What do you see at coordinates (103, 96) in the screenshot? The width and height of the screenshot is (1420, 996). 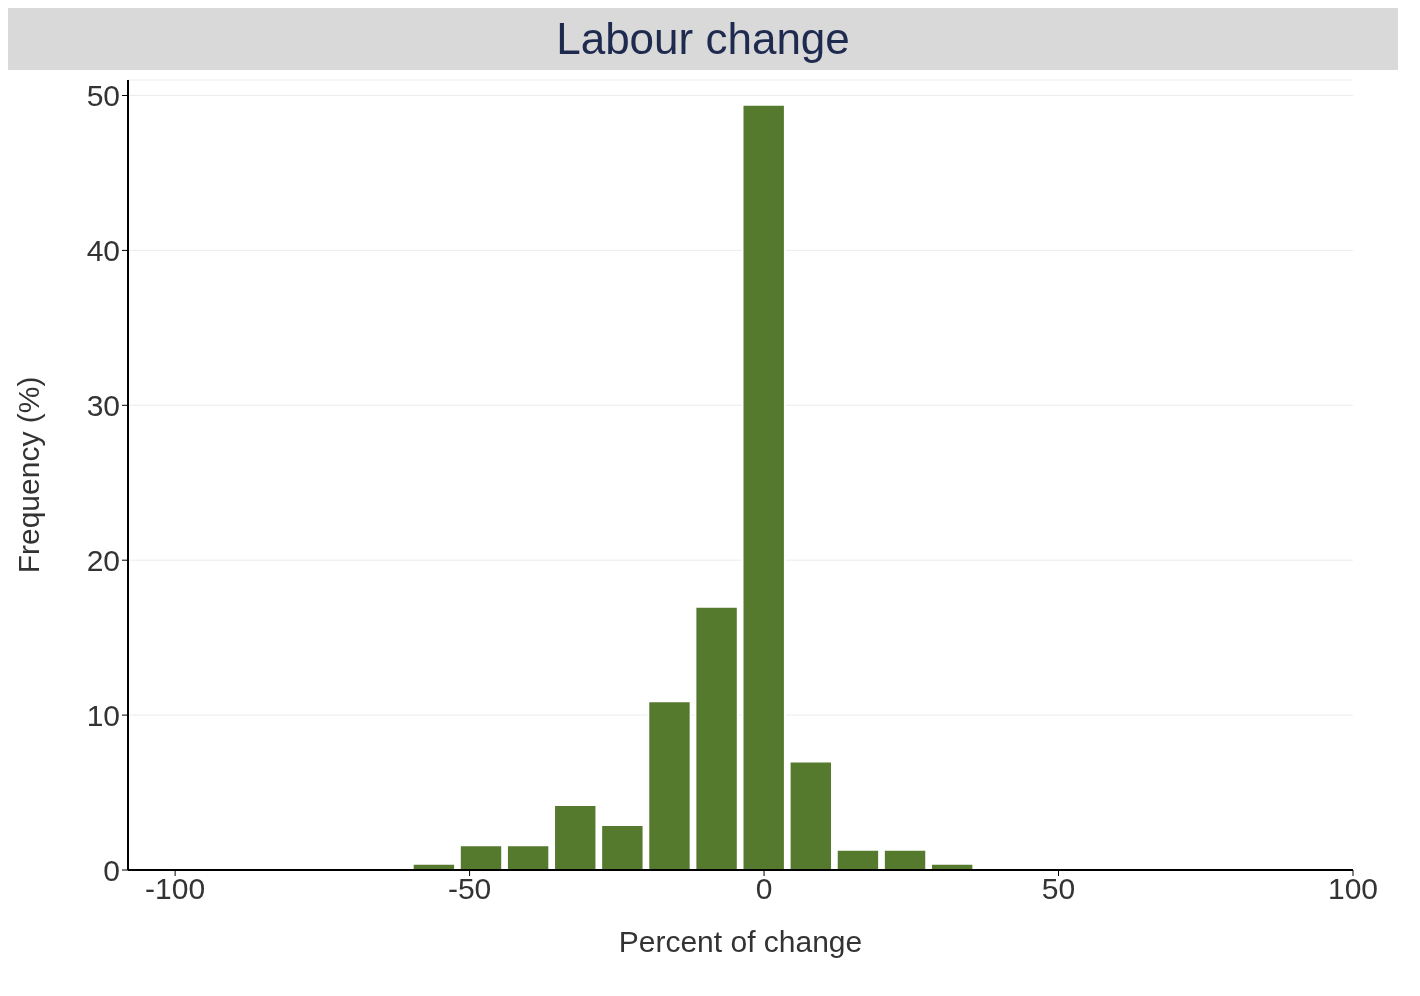 I see `y-tick-label: 50` at bounding box center [103, 96].